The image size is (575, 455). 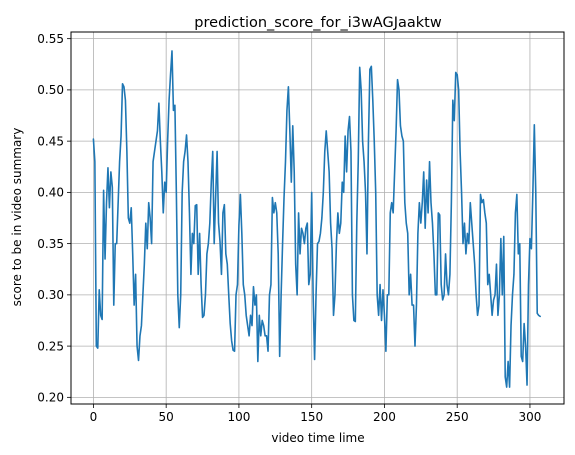 What do you see at coordinates (529, 417) in the screenshot?
I see `x-tick-label: 300` at bounding box center [529, 417].